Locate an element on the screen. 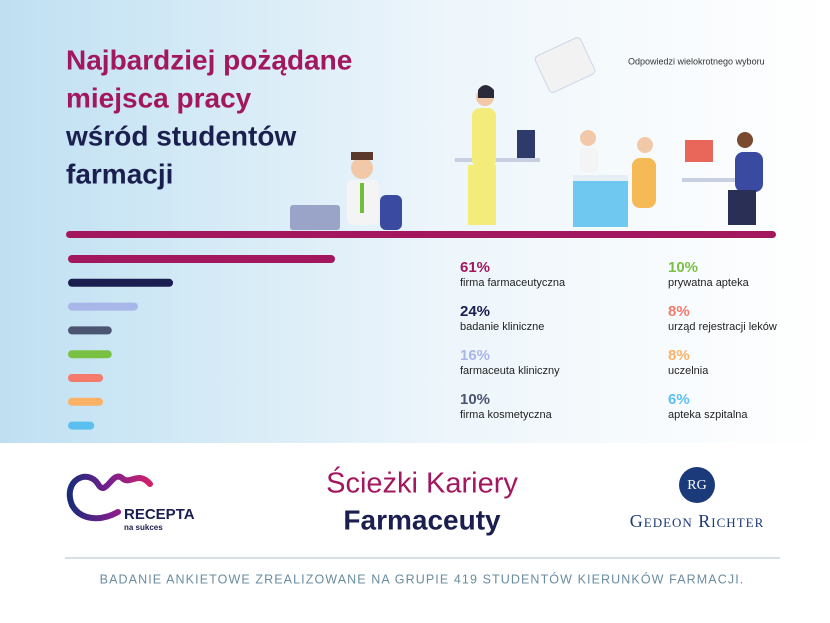 This screenshot has width=830, height=623. legend-value: 24% is located at coordinates (475, 311).